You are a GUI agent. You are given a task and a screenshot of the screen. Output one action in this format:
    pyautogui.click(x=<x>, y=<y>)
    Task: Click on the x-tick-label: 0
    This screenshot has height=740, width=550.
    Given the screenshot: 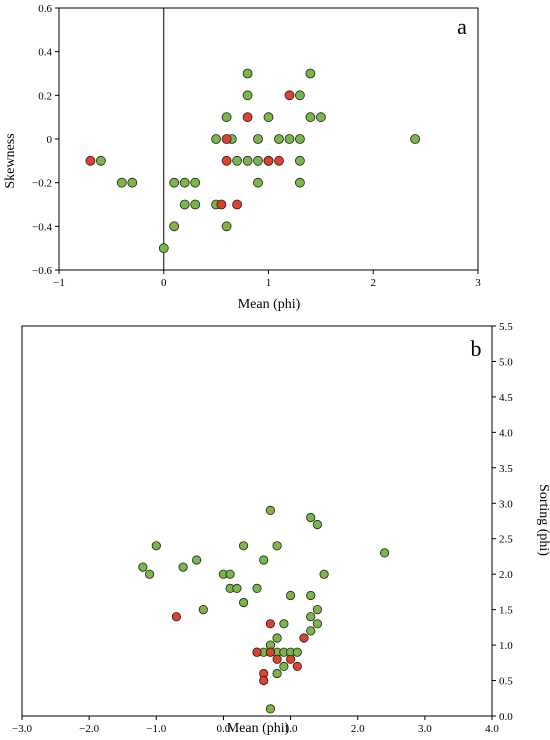 What is the action you would take?
    pyautogui.click(x=164, y=283)
    